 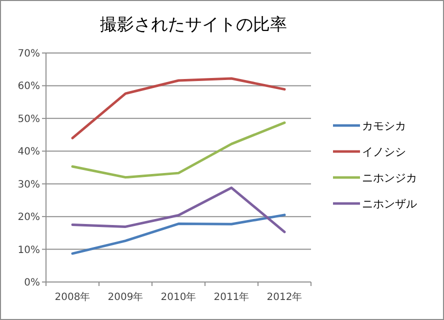 What do you see at coordinates (389, 203) in the screenshot?
I see `legend-label: ニホンザル` at bounding box center [389, 203].